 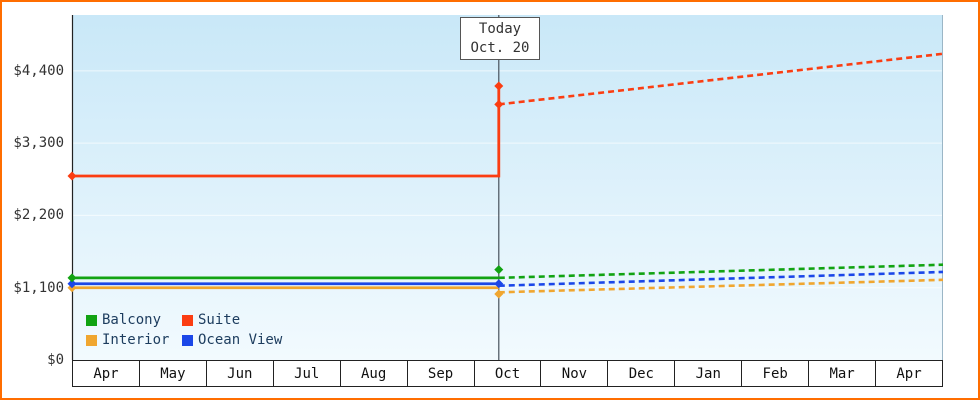 I want to click on month-label: Sep, so click(x=441, y=373).